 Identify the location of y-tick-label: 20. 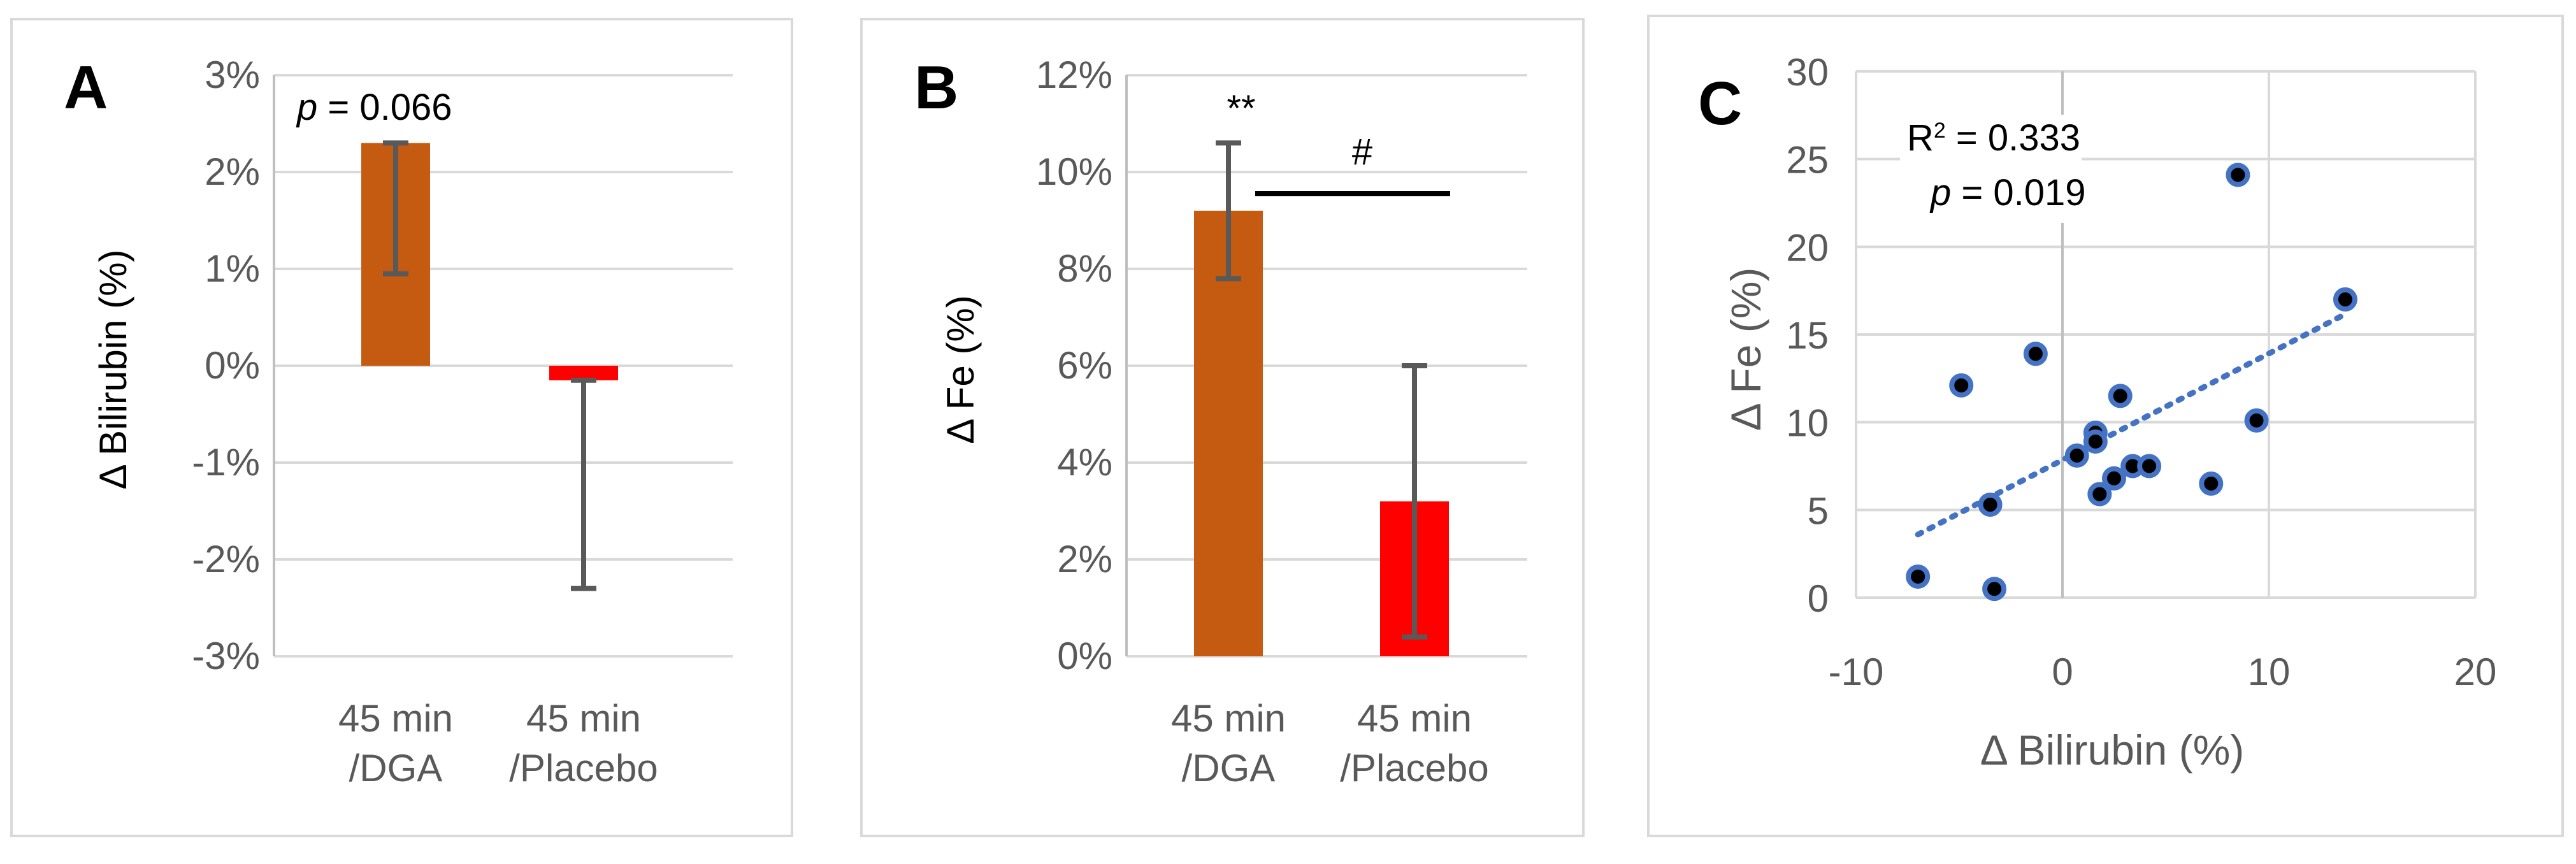
(1808, 247).